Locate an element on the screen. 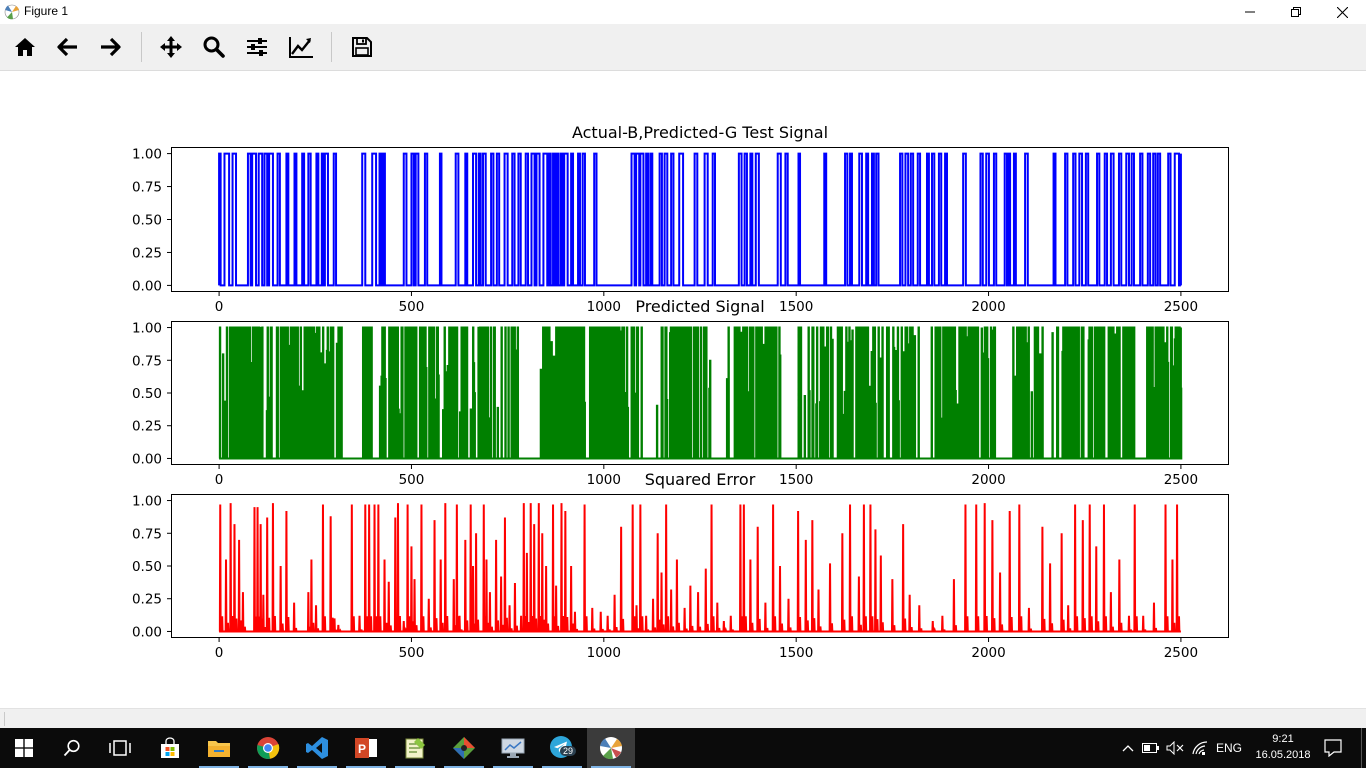 The height and width of the screenshot is (768, 1366). chart-line-icon is located at coordinates (301, 47).